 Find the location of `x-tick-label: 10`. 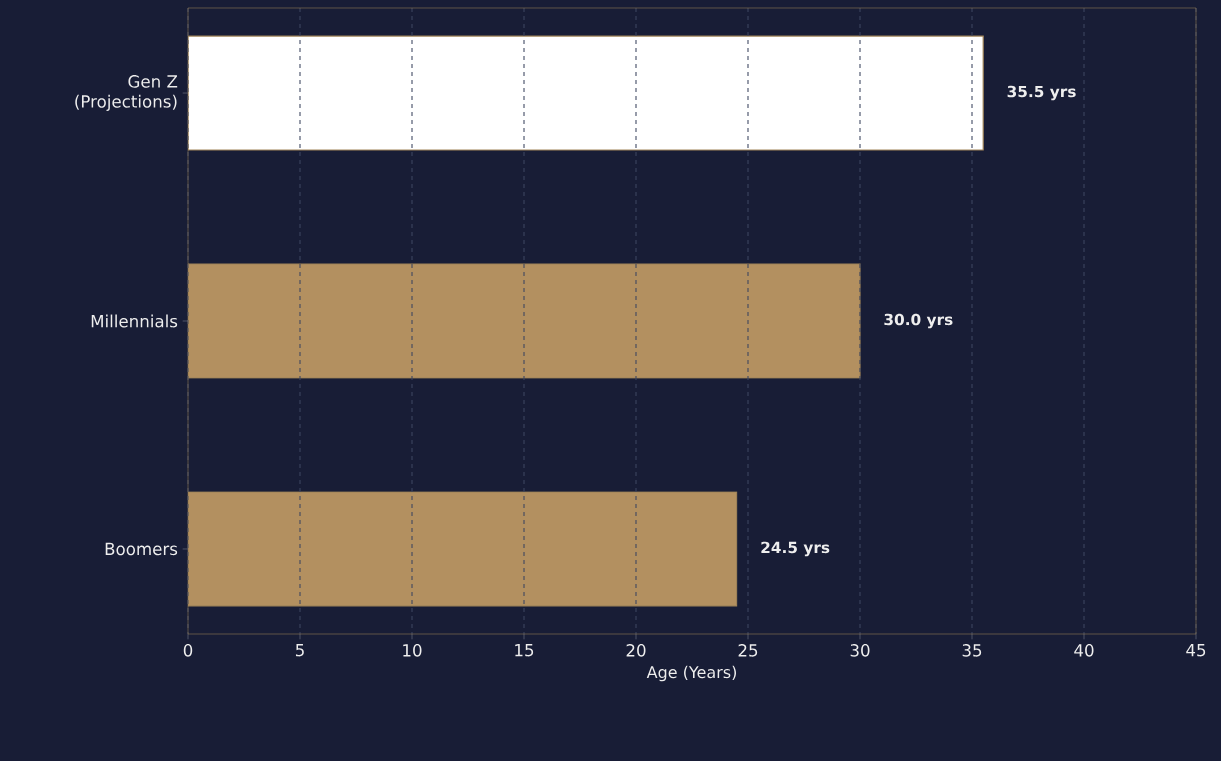

x-tick-label: 10 is located at coordinates (412, 650).